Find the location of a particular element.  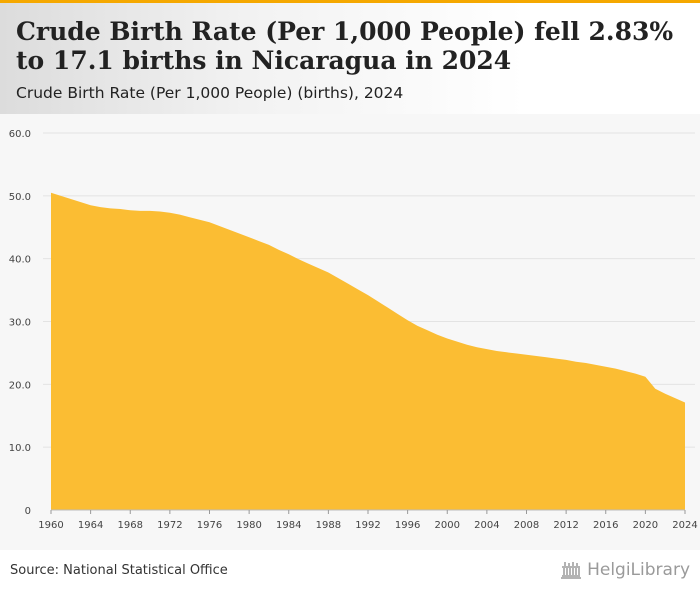

x-tick-label: 1984 is located at coordinates (288, 525).